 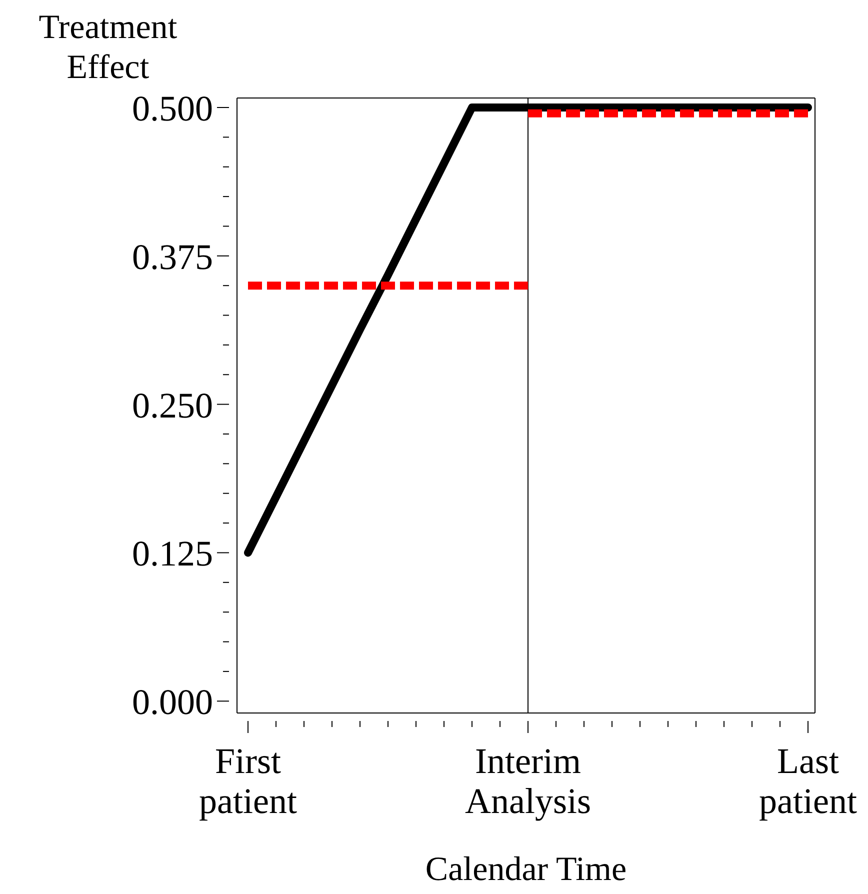 What do you see at coordinates (172, 256) in the screenshot?
I see `y-tick-label: 0.375` at bounding box center [172, 256].